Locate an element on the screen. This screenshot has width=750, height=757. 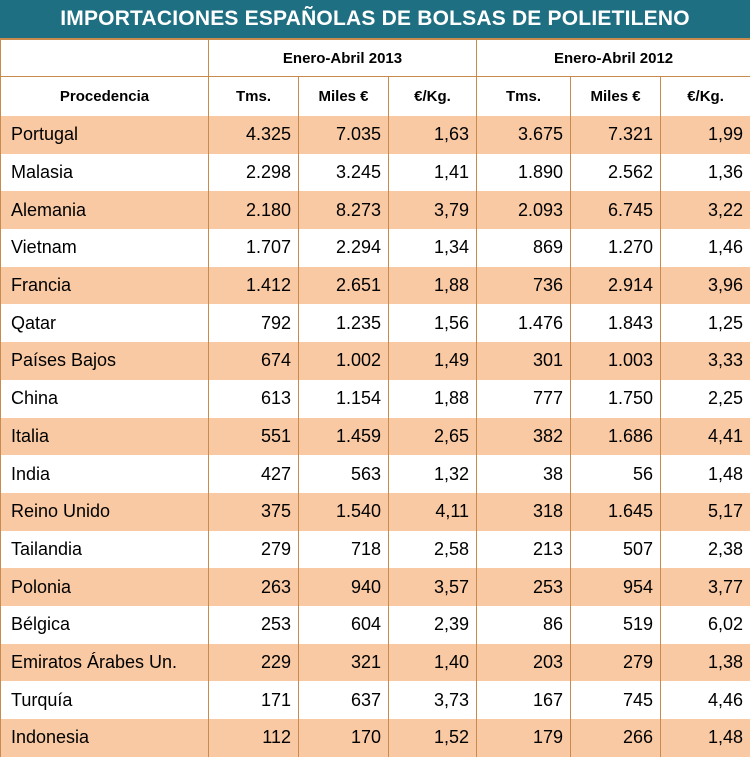
column-header-origin: Procedencia is located at coordinates (105, 97).